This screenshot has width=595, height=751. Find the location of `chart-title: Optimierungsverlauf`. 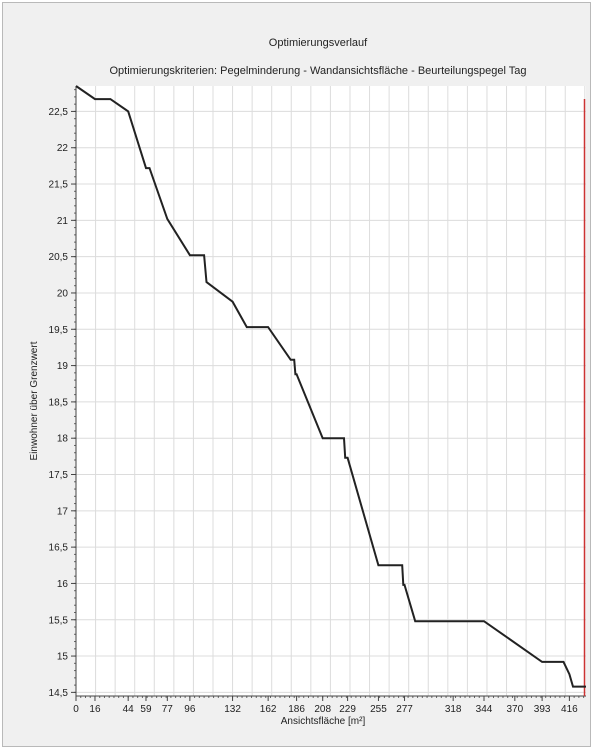

chart-title: Optimierungsverlauf is located at coordinates (318, 43).